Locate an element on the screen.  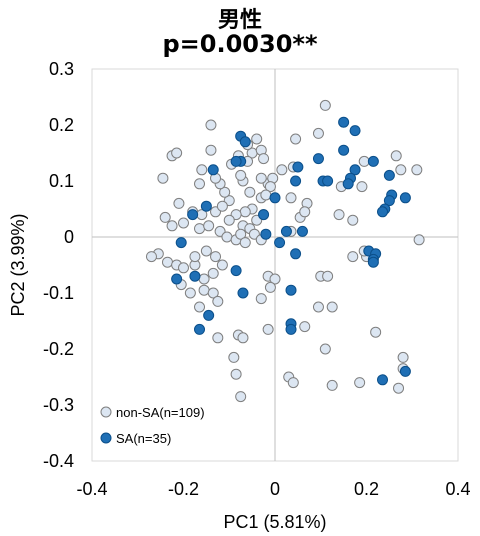
y-tick-label: -0.3 is located at coordinates (58, 405).